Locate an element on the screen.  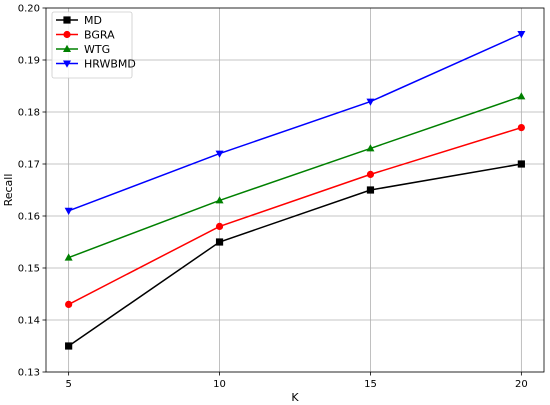
legend-marker-md is located at coordinates (67, 20).